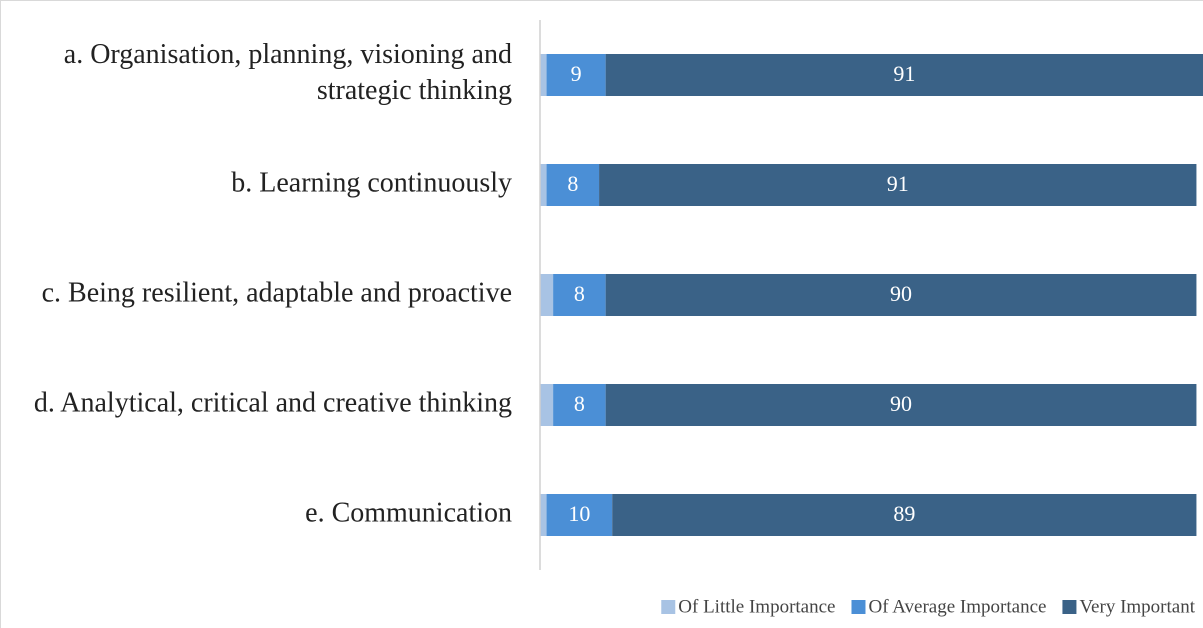  I want to click on legend-label: Of Average Importance, so click(957, 606).